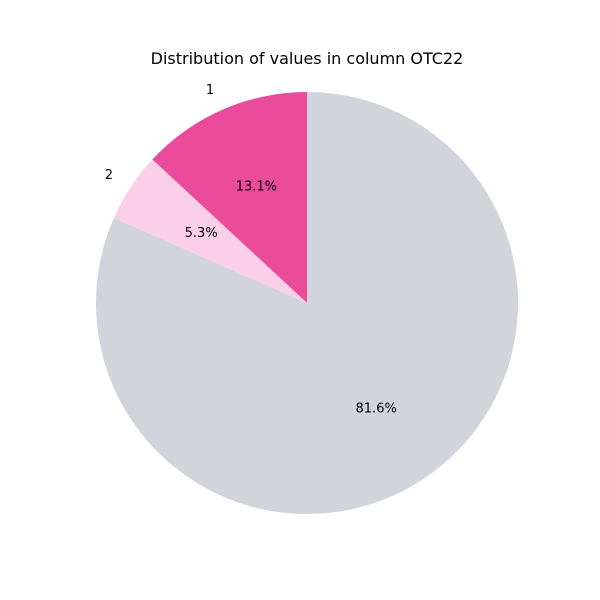  I want to click on pie-category-label: 1, so click(210, 90).